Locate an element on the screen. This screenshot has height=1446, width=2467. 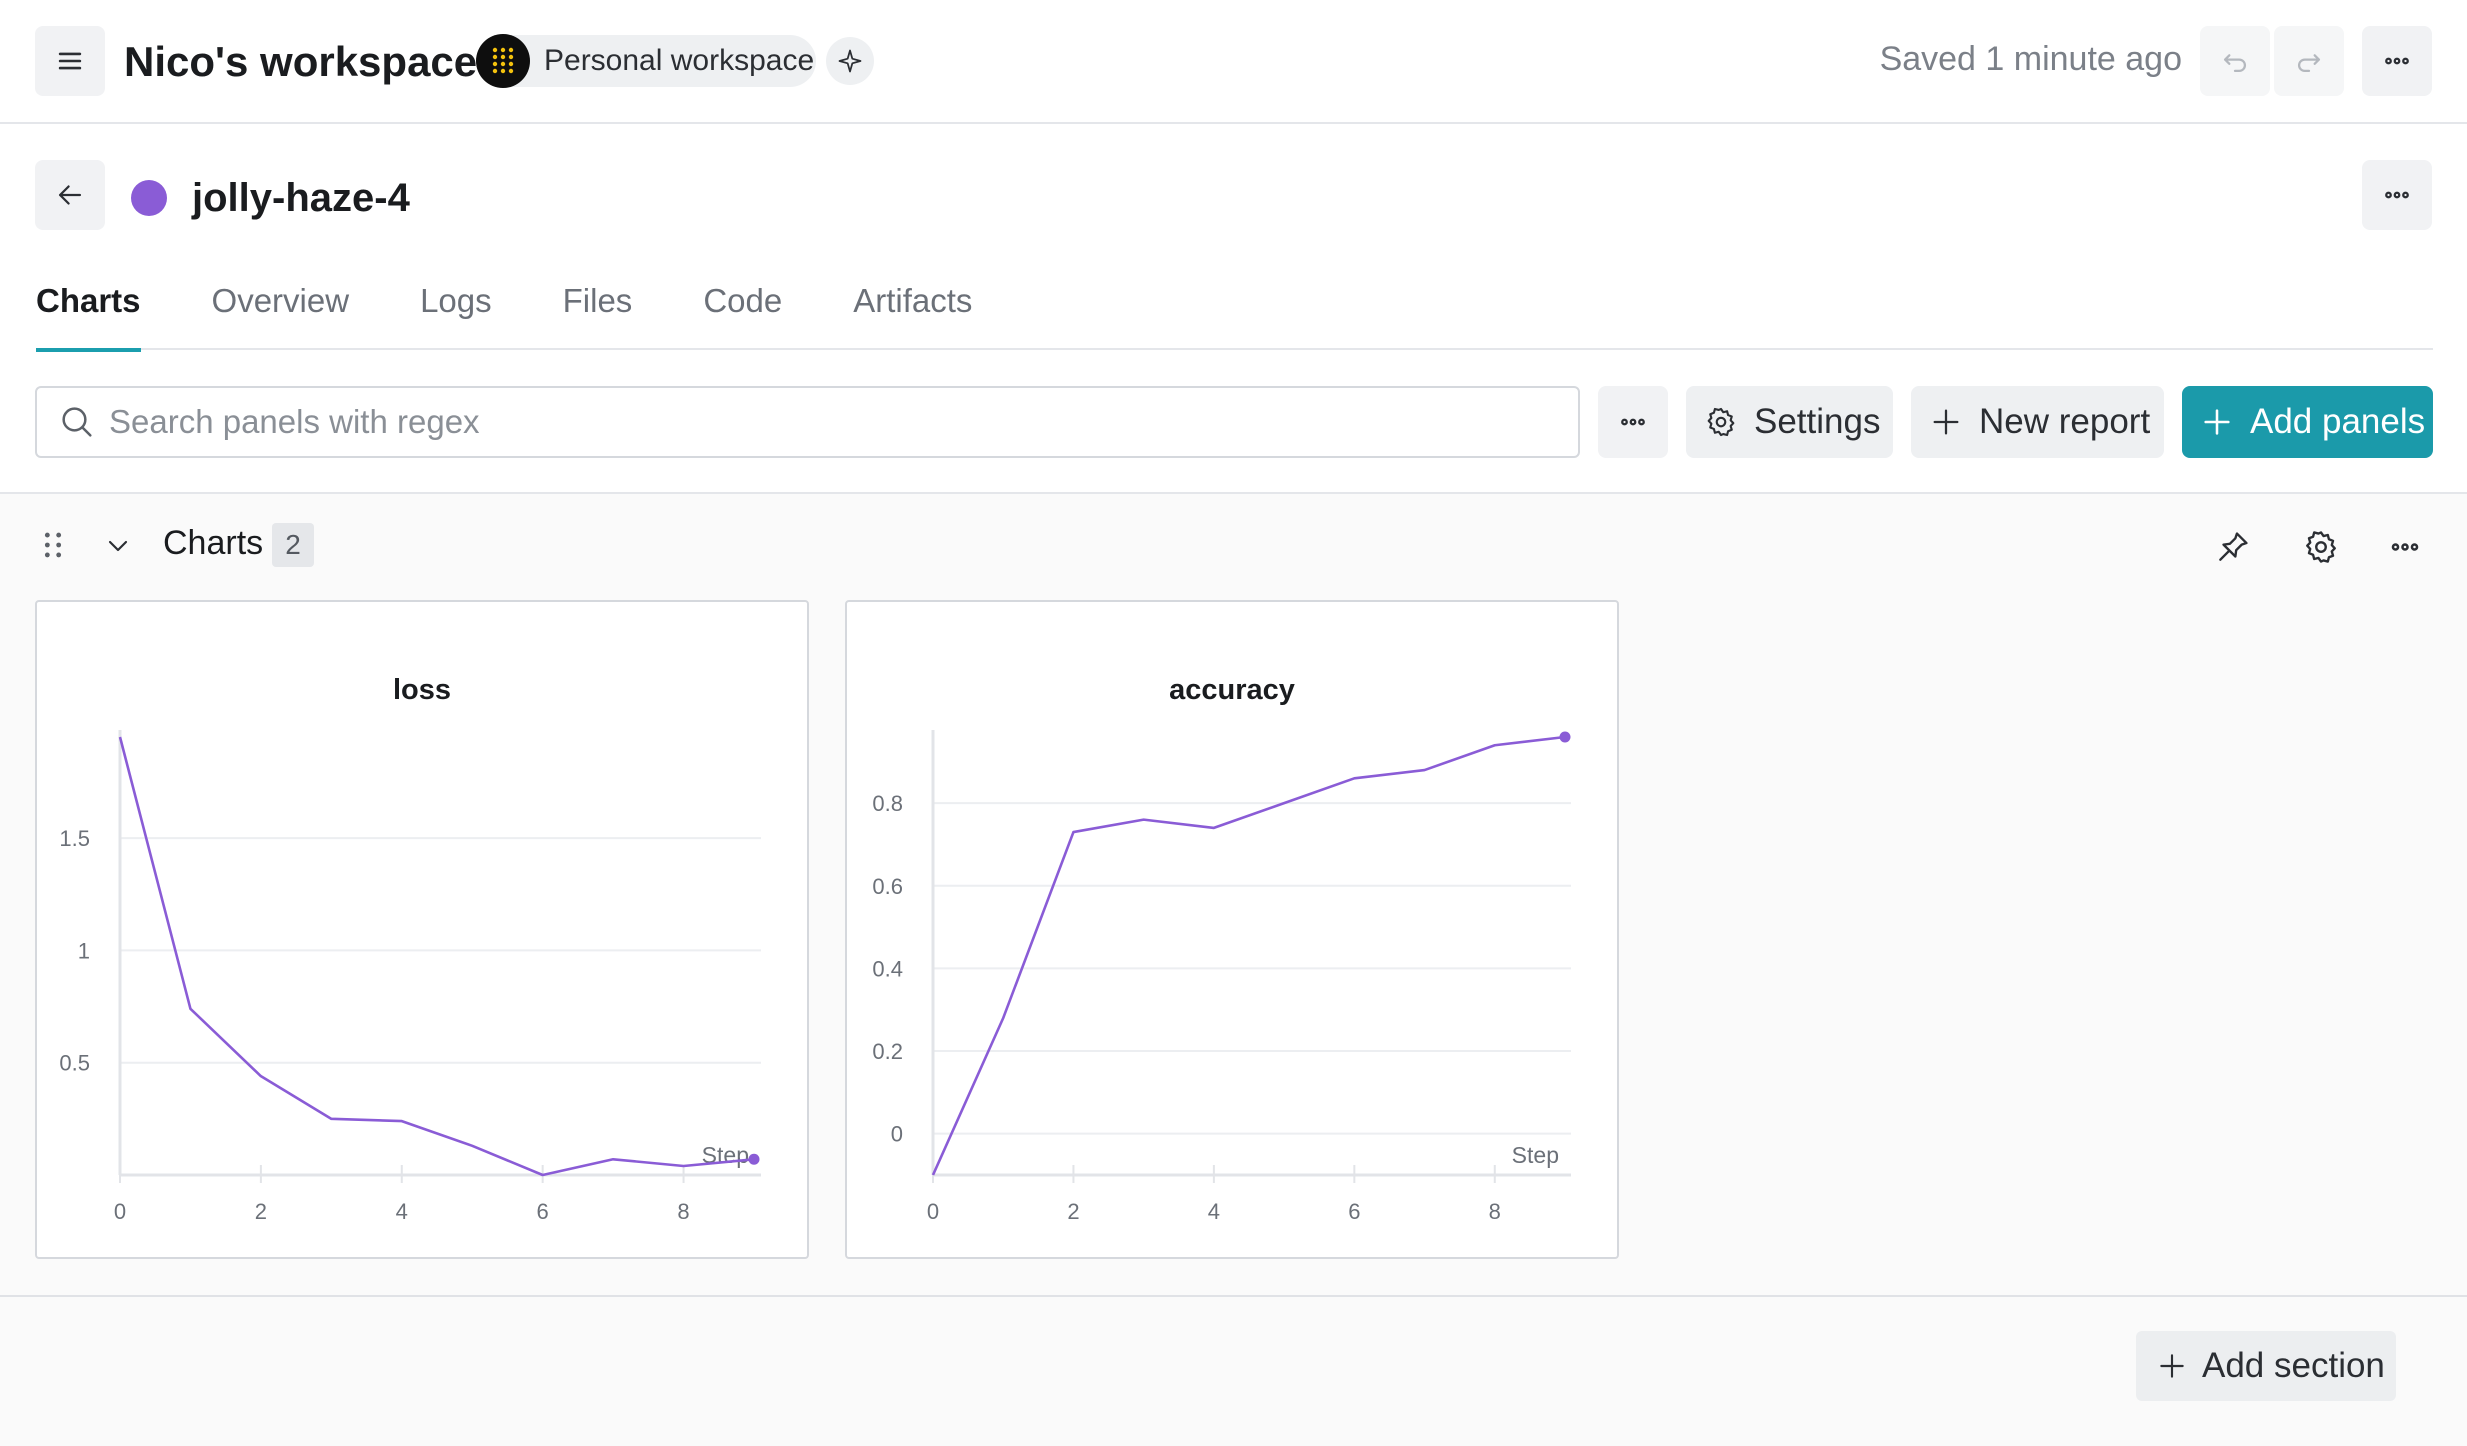
workspace-selector: Personal workspace is located at coordinates (646, 61).